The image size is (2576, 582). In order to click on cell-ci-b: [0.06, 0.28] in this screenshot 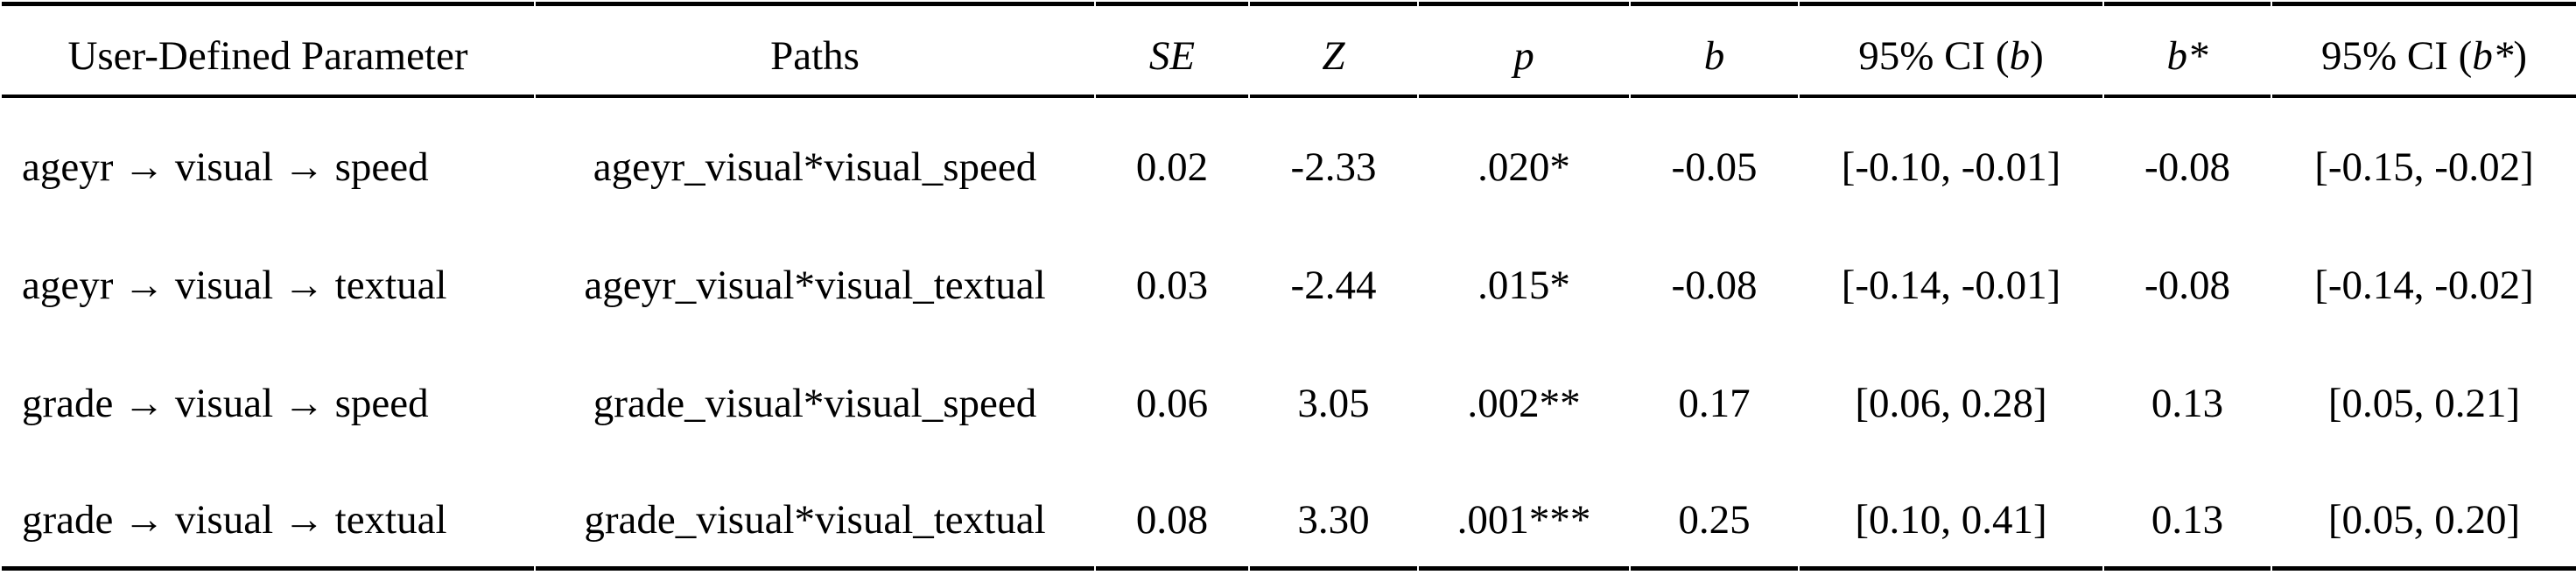, I will do `click(1951, 403)`.